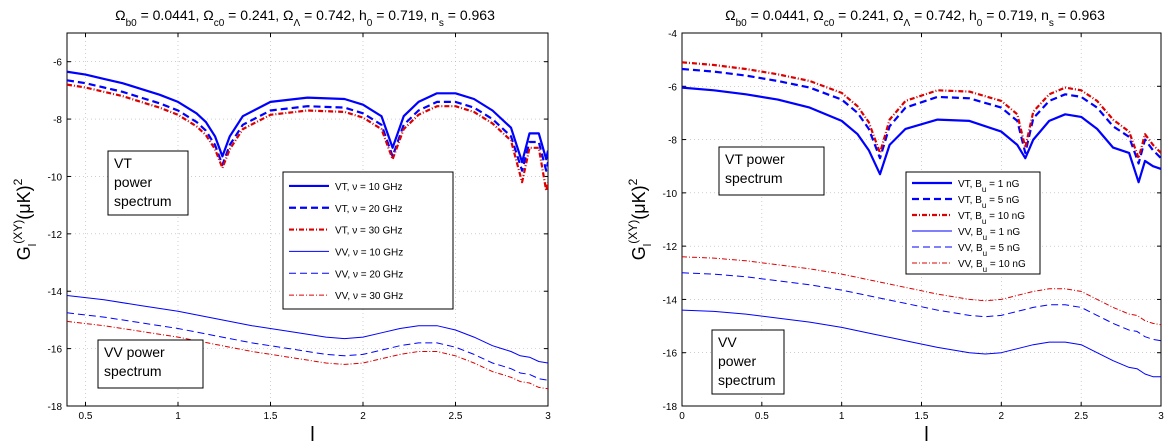  What do you see at coordinates (369, 209) in the screenshot?
I see `legend-label: VT, ν = 20 GHz` at bounding box center [369, 209].